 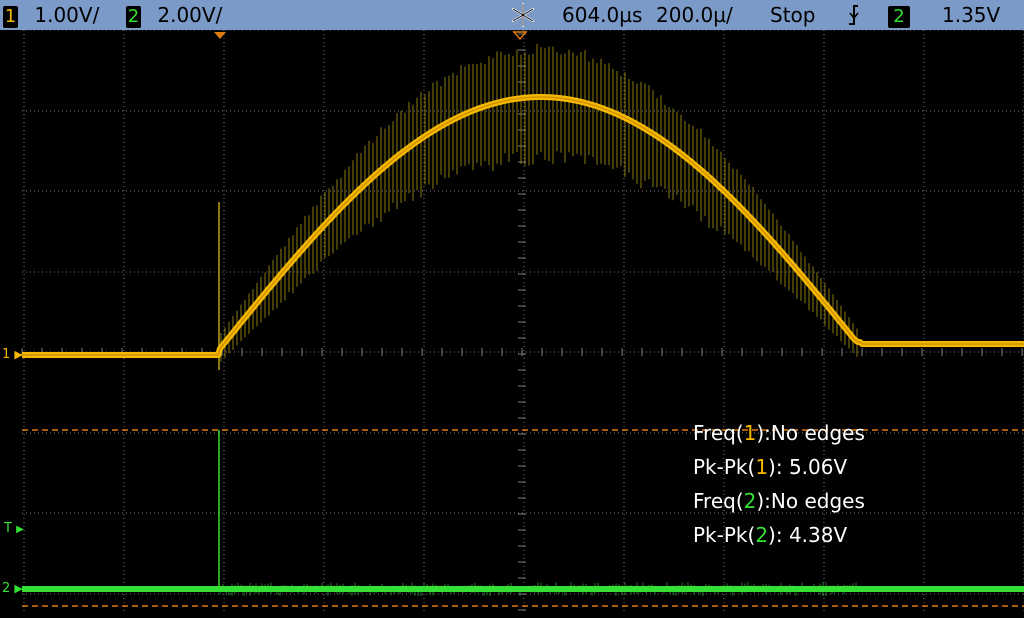 What do you see at coordinates (20, 529) in the screenshot?
I see `trigger-arrow-icon: ▶` at bounding box center [20, 529].